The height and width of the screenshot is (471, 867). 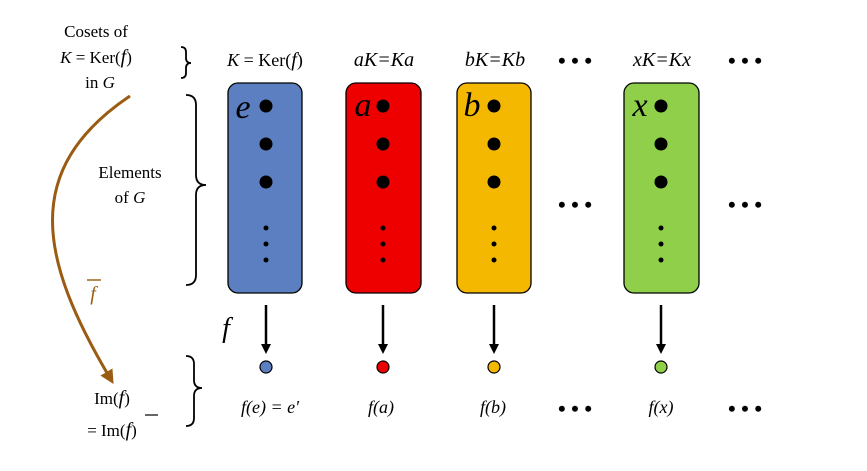 I want to click on coset-k: K = Ker(f) e f(e) = e′, so click(x=264, y=233).